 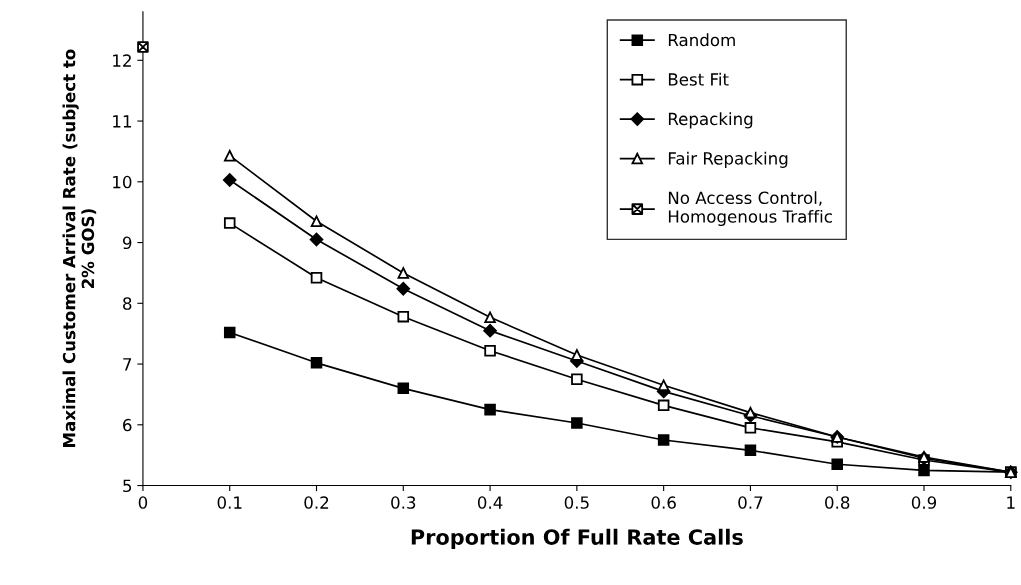 I want to click on x-axis-title: Proportion Of Full Rate Calls, so click(x=577, y=538).